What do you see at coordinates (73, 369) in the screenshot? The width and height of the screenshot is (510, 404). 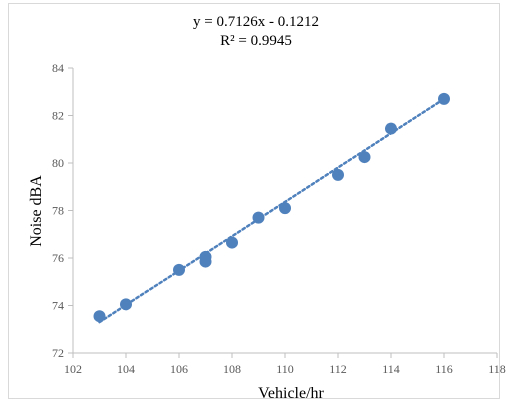 I see `x-tick-label: 102` at bounding box center [73, 369].